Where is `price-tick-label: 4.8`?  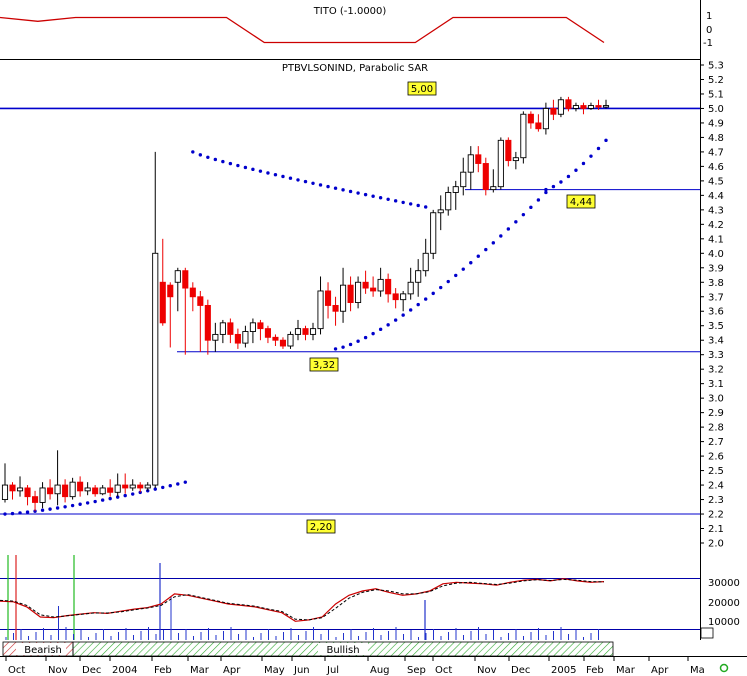
price-tick-label: 4.8 is located at coordinates (716, 138).